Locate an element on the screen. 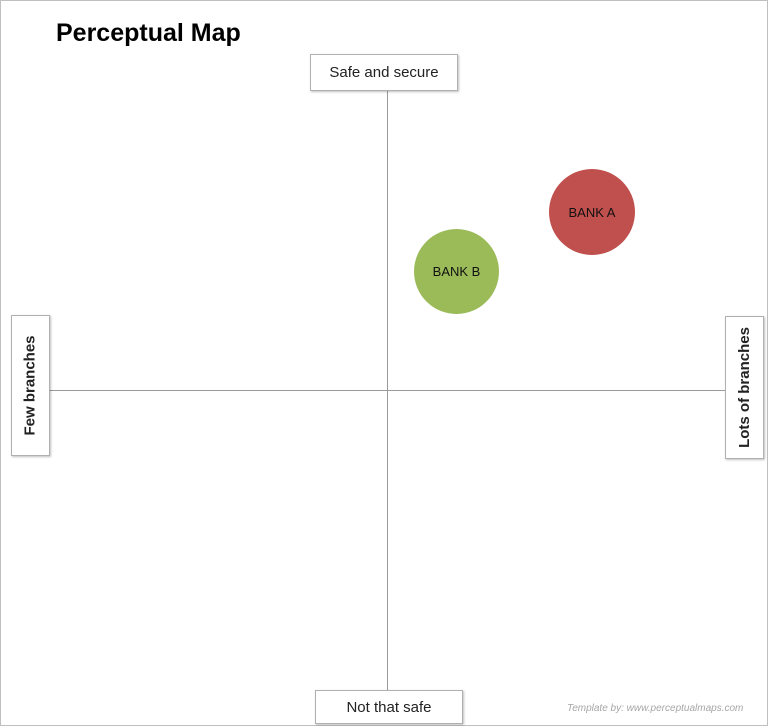 This screenshot has height=726, width=768. template-credit: Template by: www.perceptualmaps.com is located at coordinates (655, 708).